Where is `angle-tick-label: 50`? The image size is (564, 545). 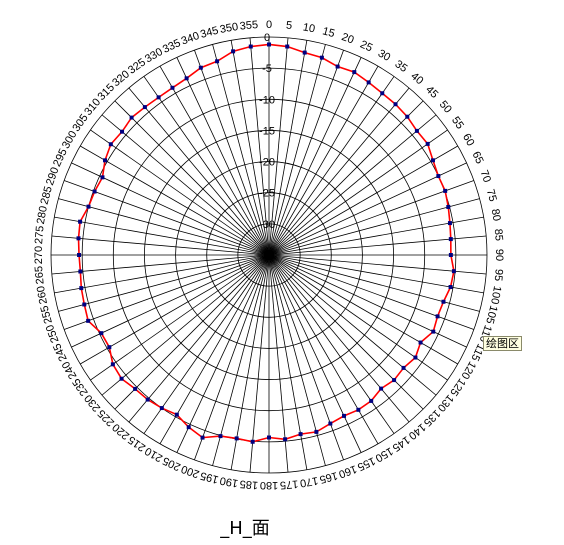 angle-tick-label: 50 is located at coordinates (445, 107).